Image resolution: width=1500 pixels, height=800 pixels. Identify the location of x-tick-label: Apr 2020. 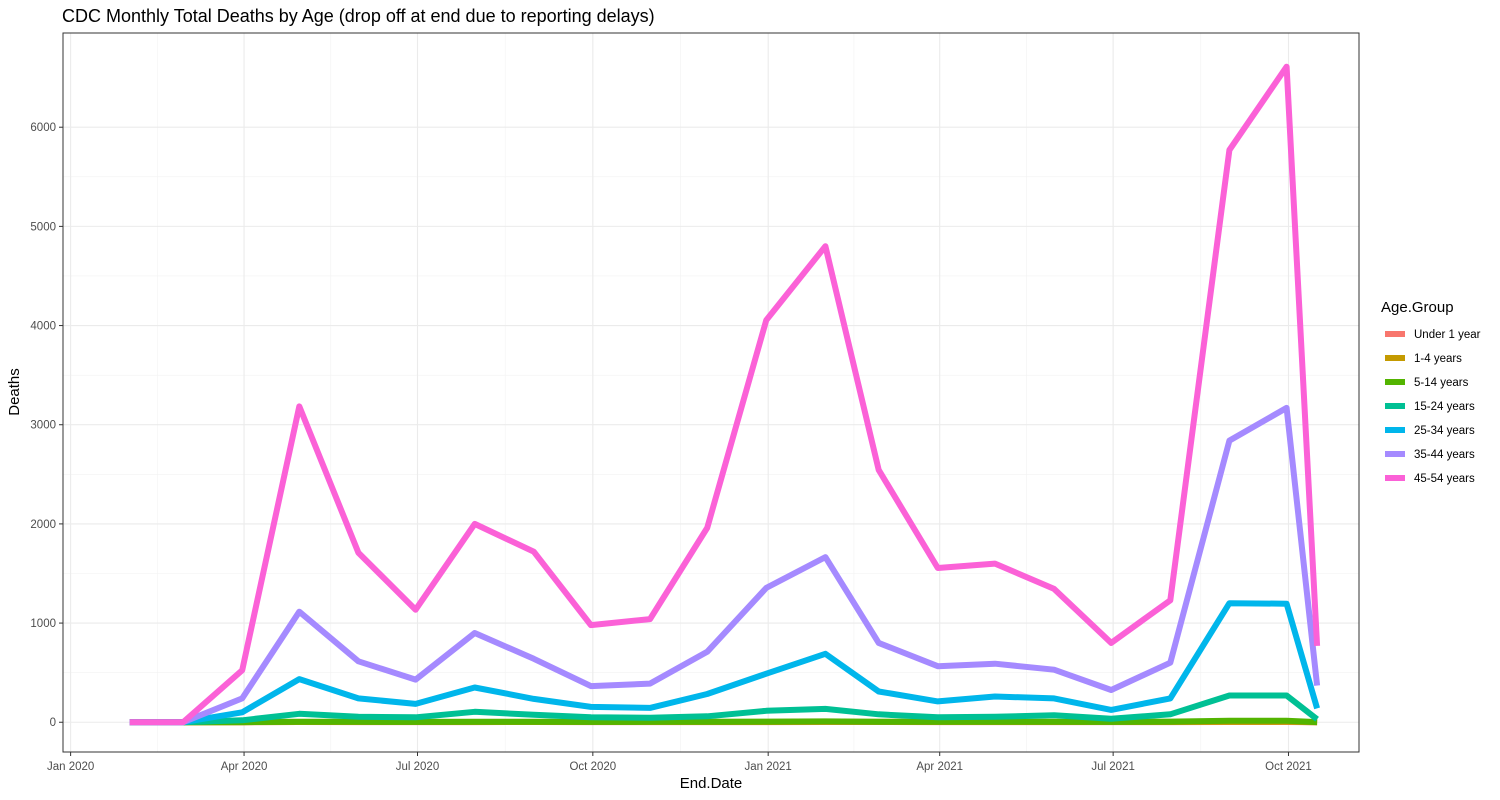
(244, 767).